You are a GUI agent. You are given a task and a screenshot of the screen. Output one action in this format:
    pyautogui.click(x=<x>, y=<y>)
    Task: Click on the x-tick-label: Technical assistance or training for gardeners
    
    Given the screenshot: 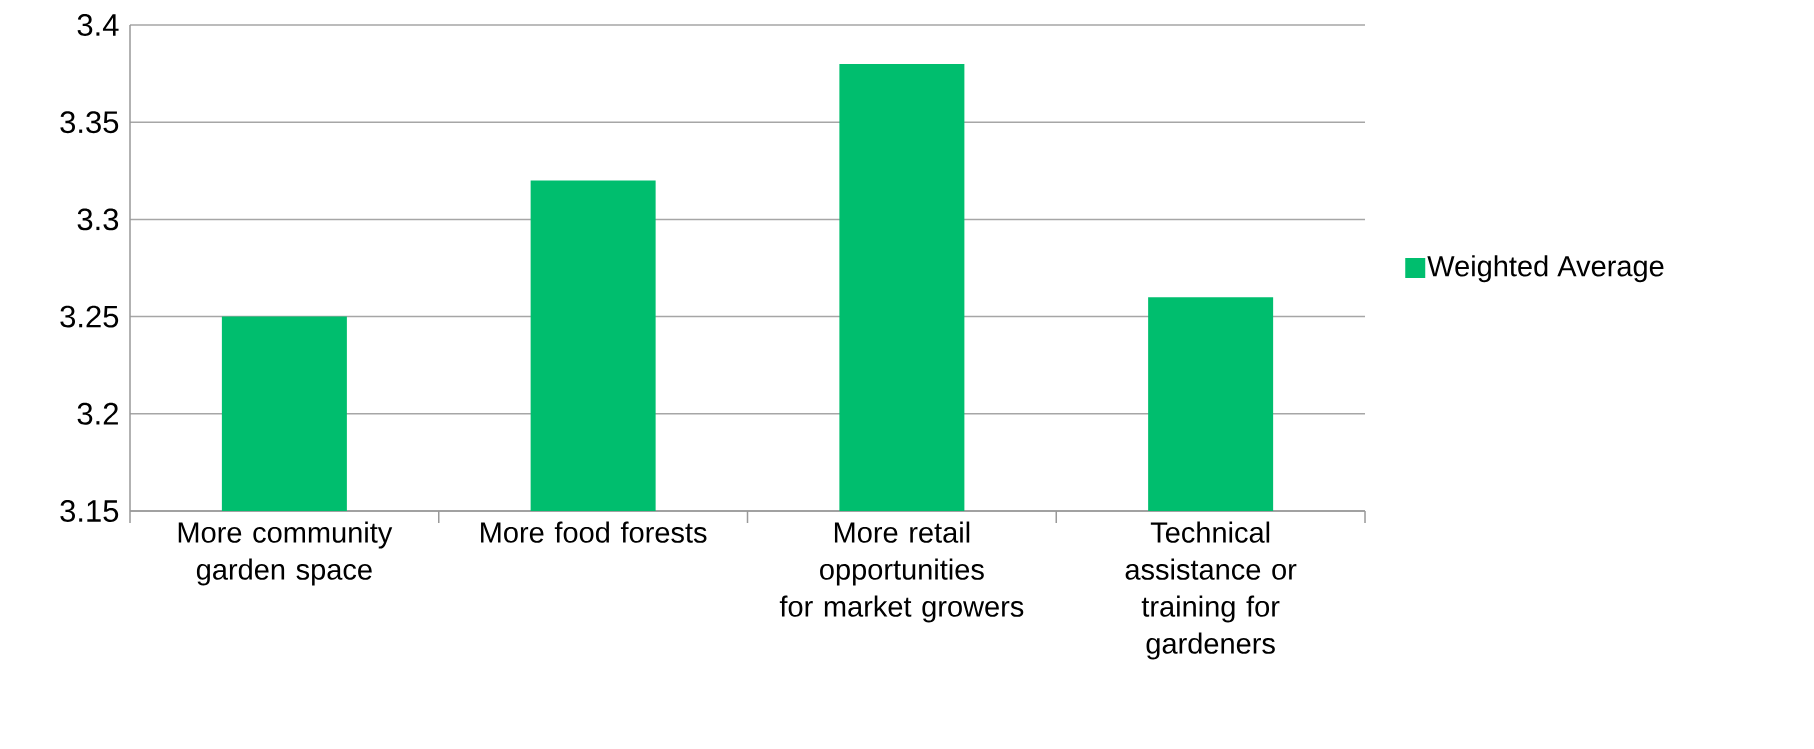 What is the action you would take?
    pyautogui.click(x=1211, y=590)
    